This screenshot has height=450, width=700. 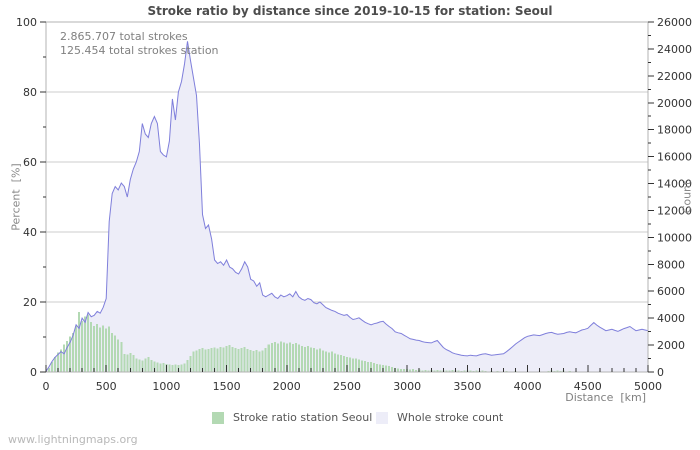 What do you see at coordinates (16, 197) in the screenshot?
I see `y-left-axis-label: Percent [%]` at bounding box center [16, 197].